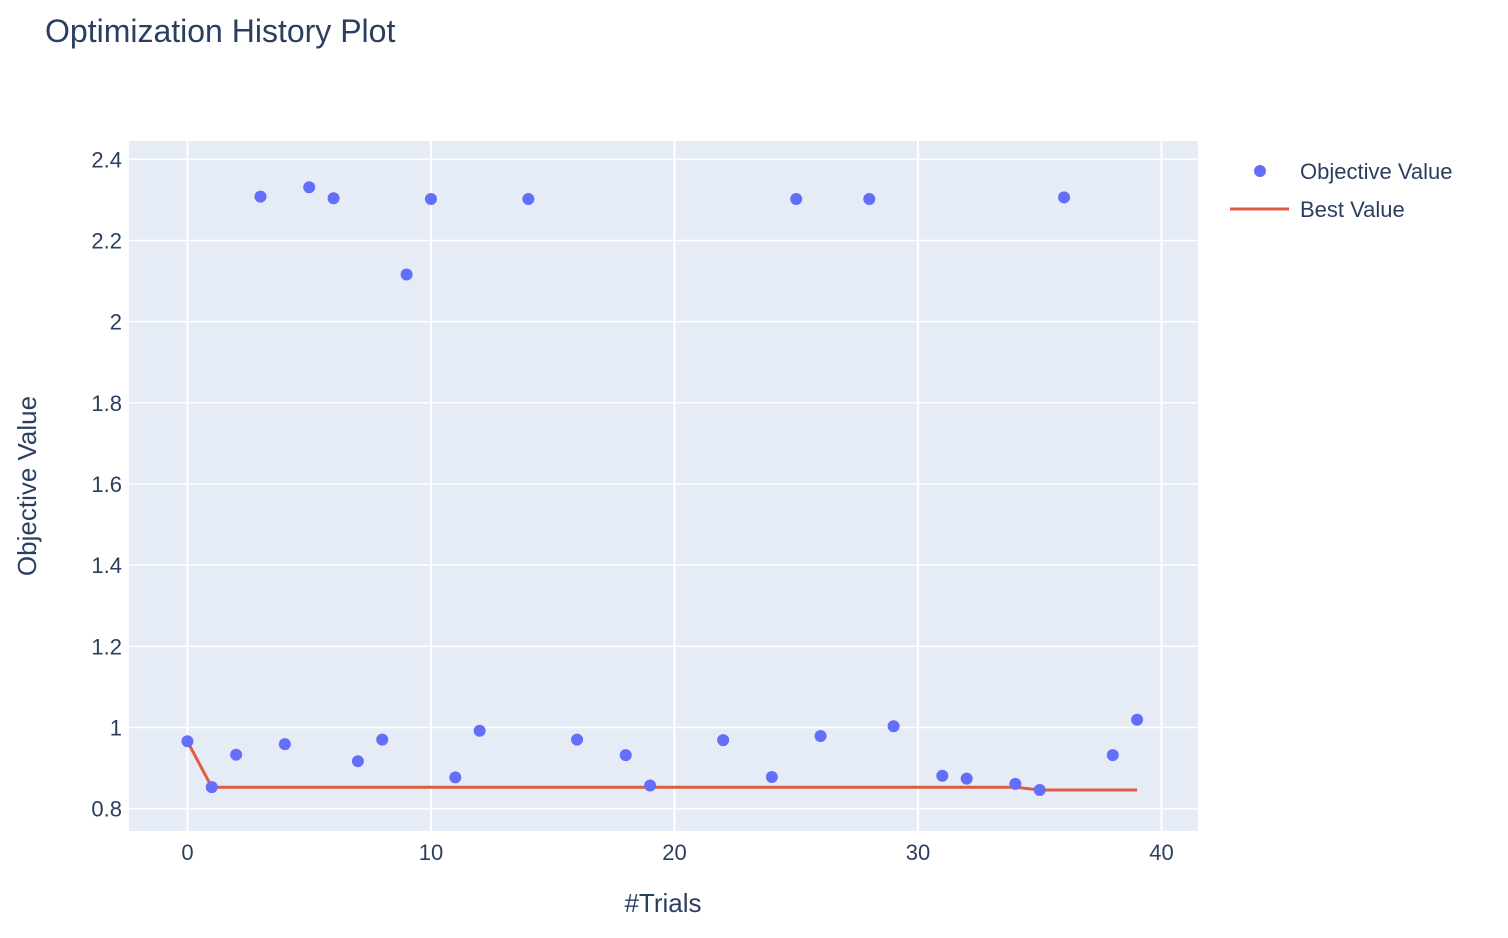 The image size is (1508, 938). Describe the element at coordinates (220, 31) in the screenshot. I see `chart-title: Optimization History Plot` at that location.